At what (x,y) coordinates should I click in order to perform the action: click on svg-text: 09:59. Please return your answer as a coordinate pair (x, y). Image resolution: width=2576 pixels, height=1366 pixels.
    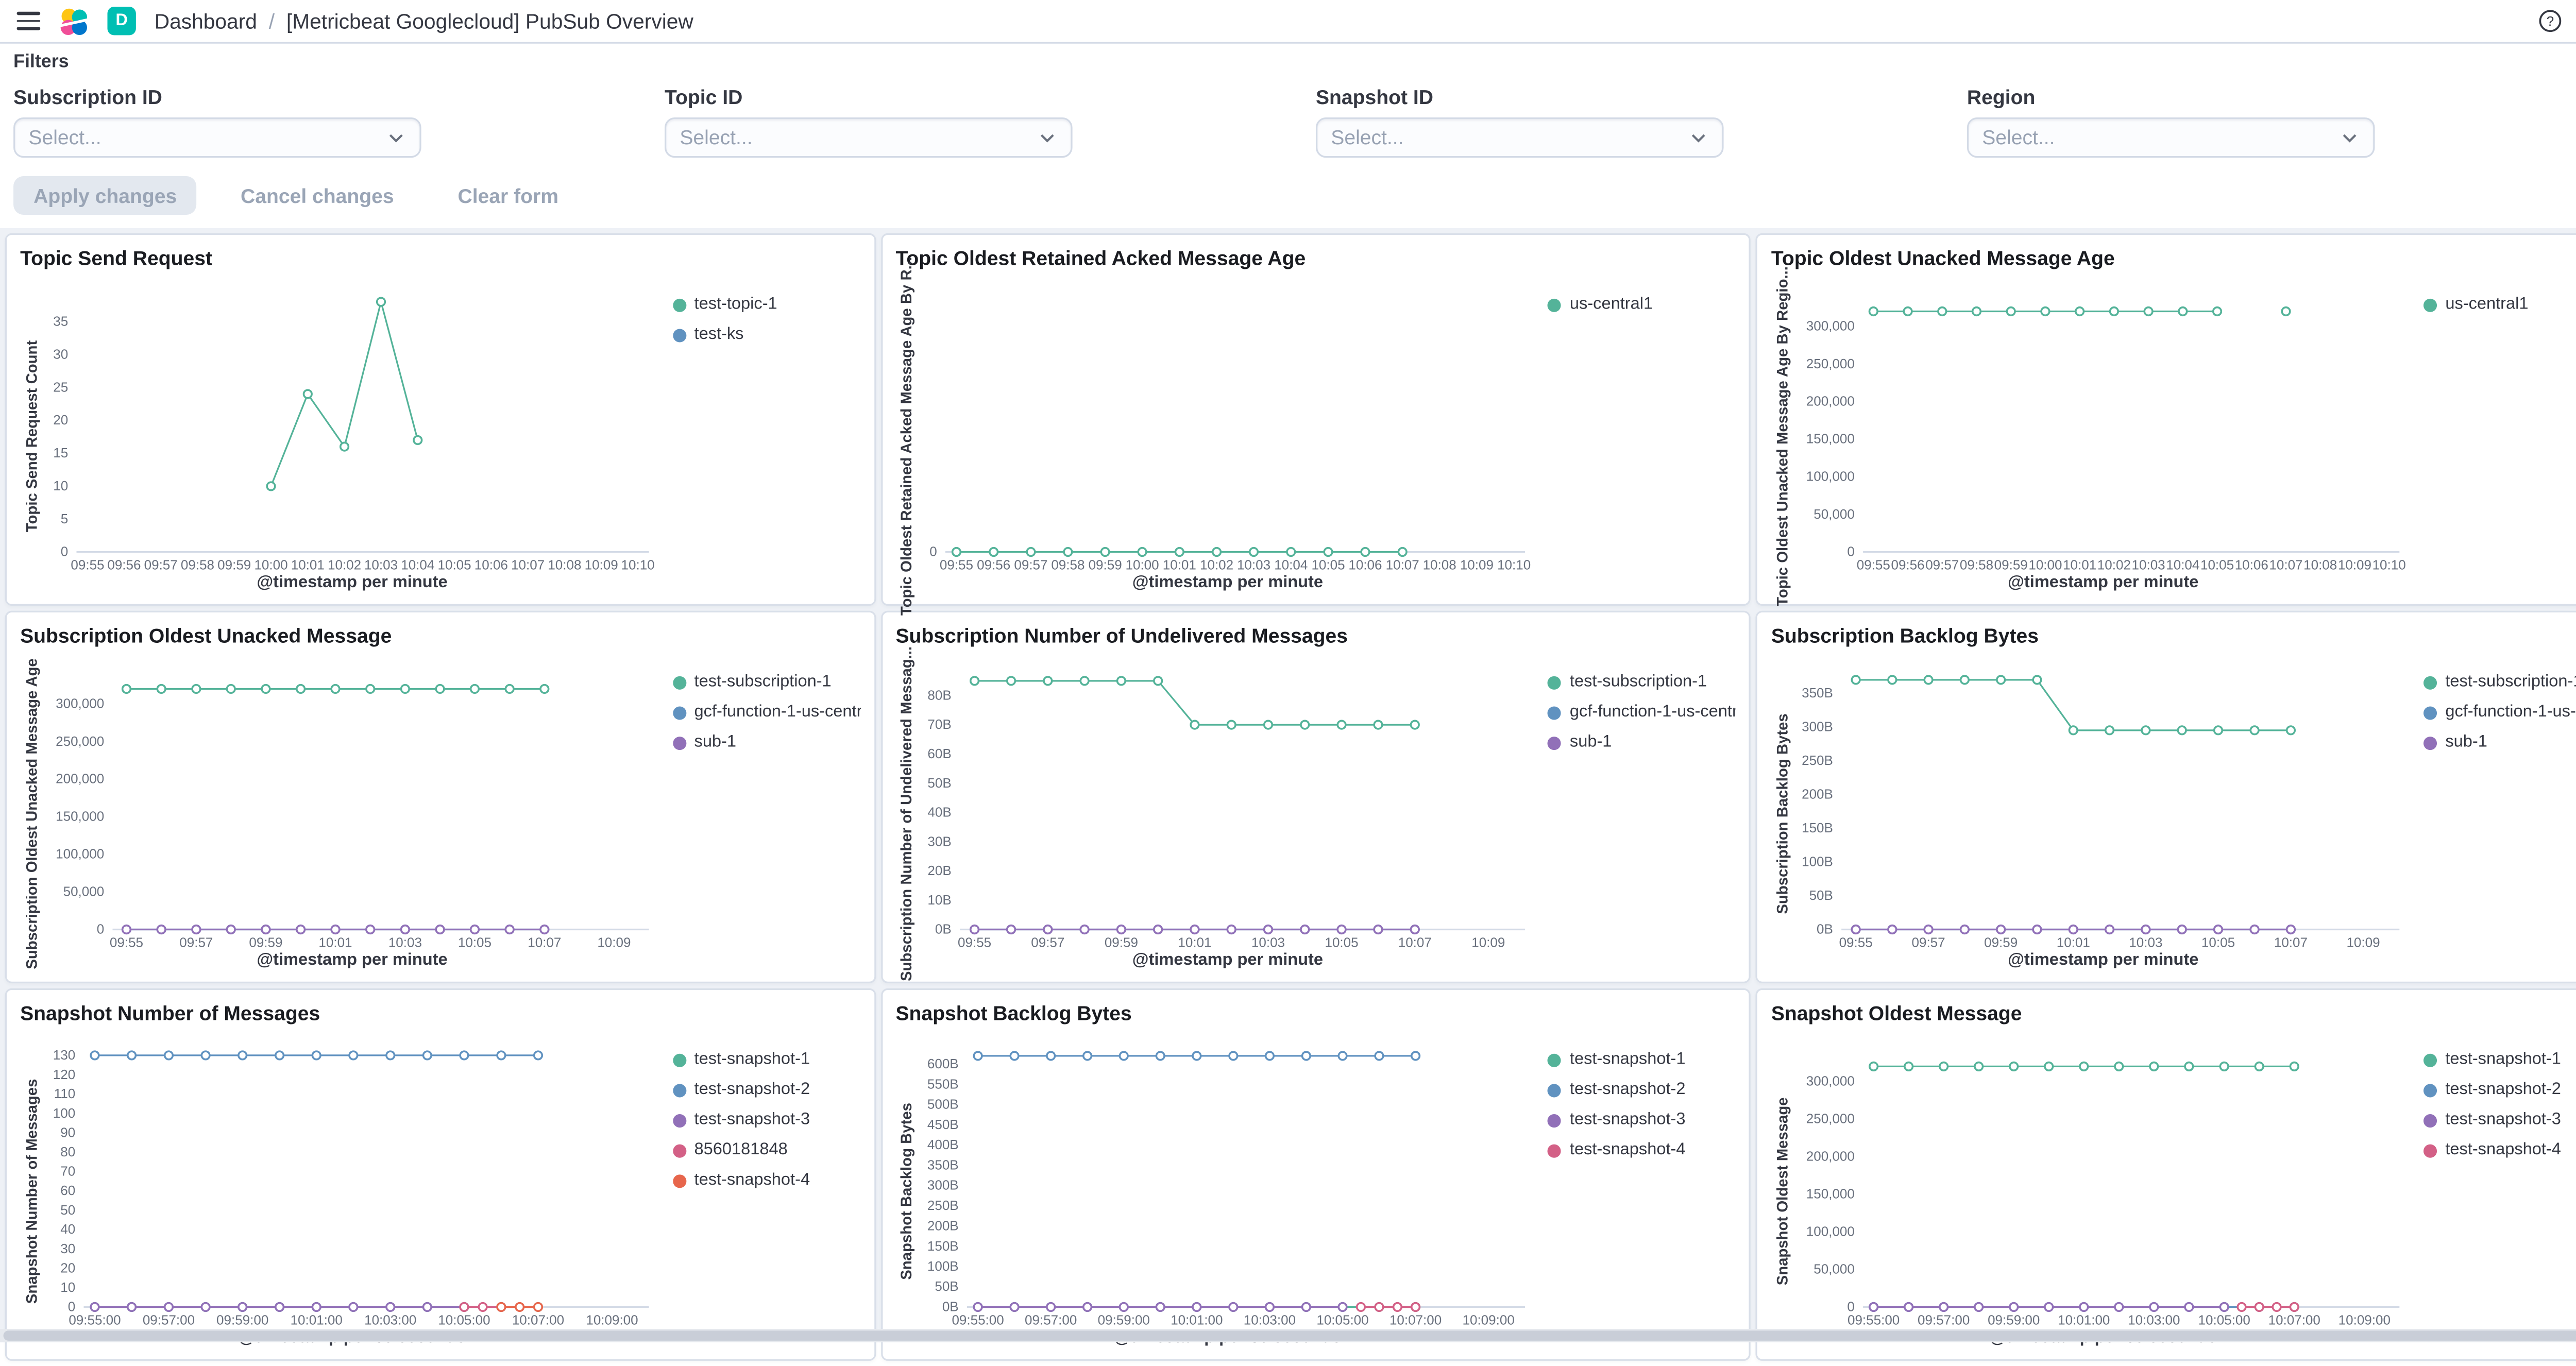
    Looking at the image, I should click on (1121, 942).